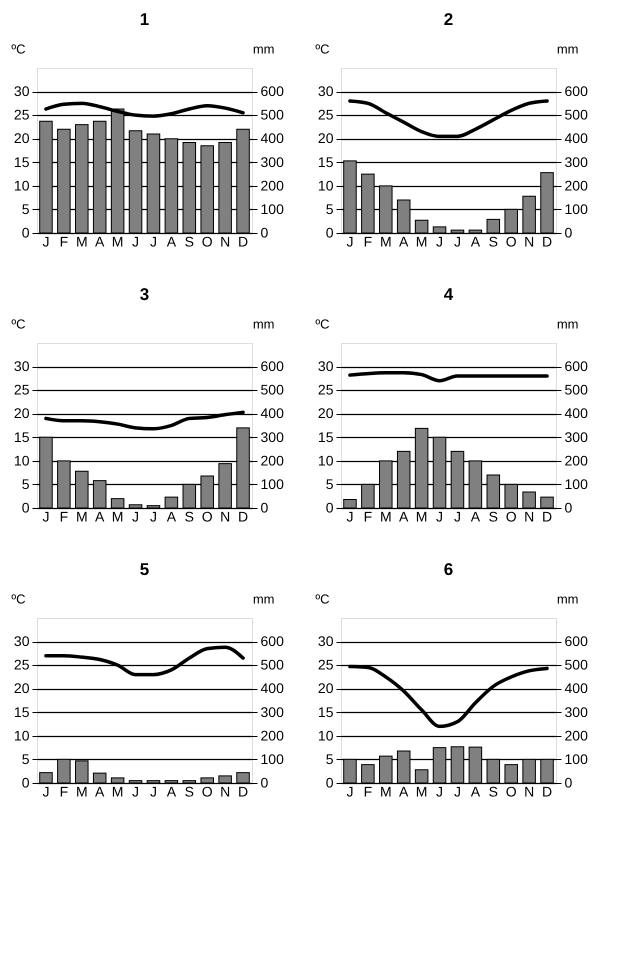 The width and height of the screenshot is (643, 971). I want to click on chart-title: 4, so click(449, 294).